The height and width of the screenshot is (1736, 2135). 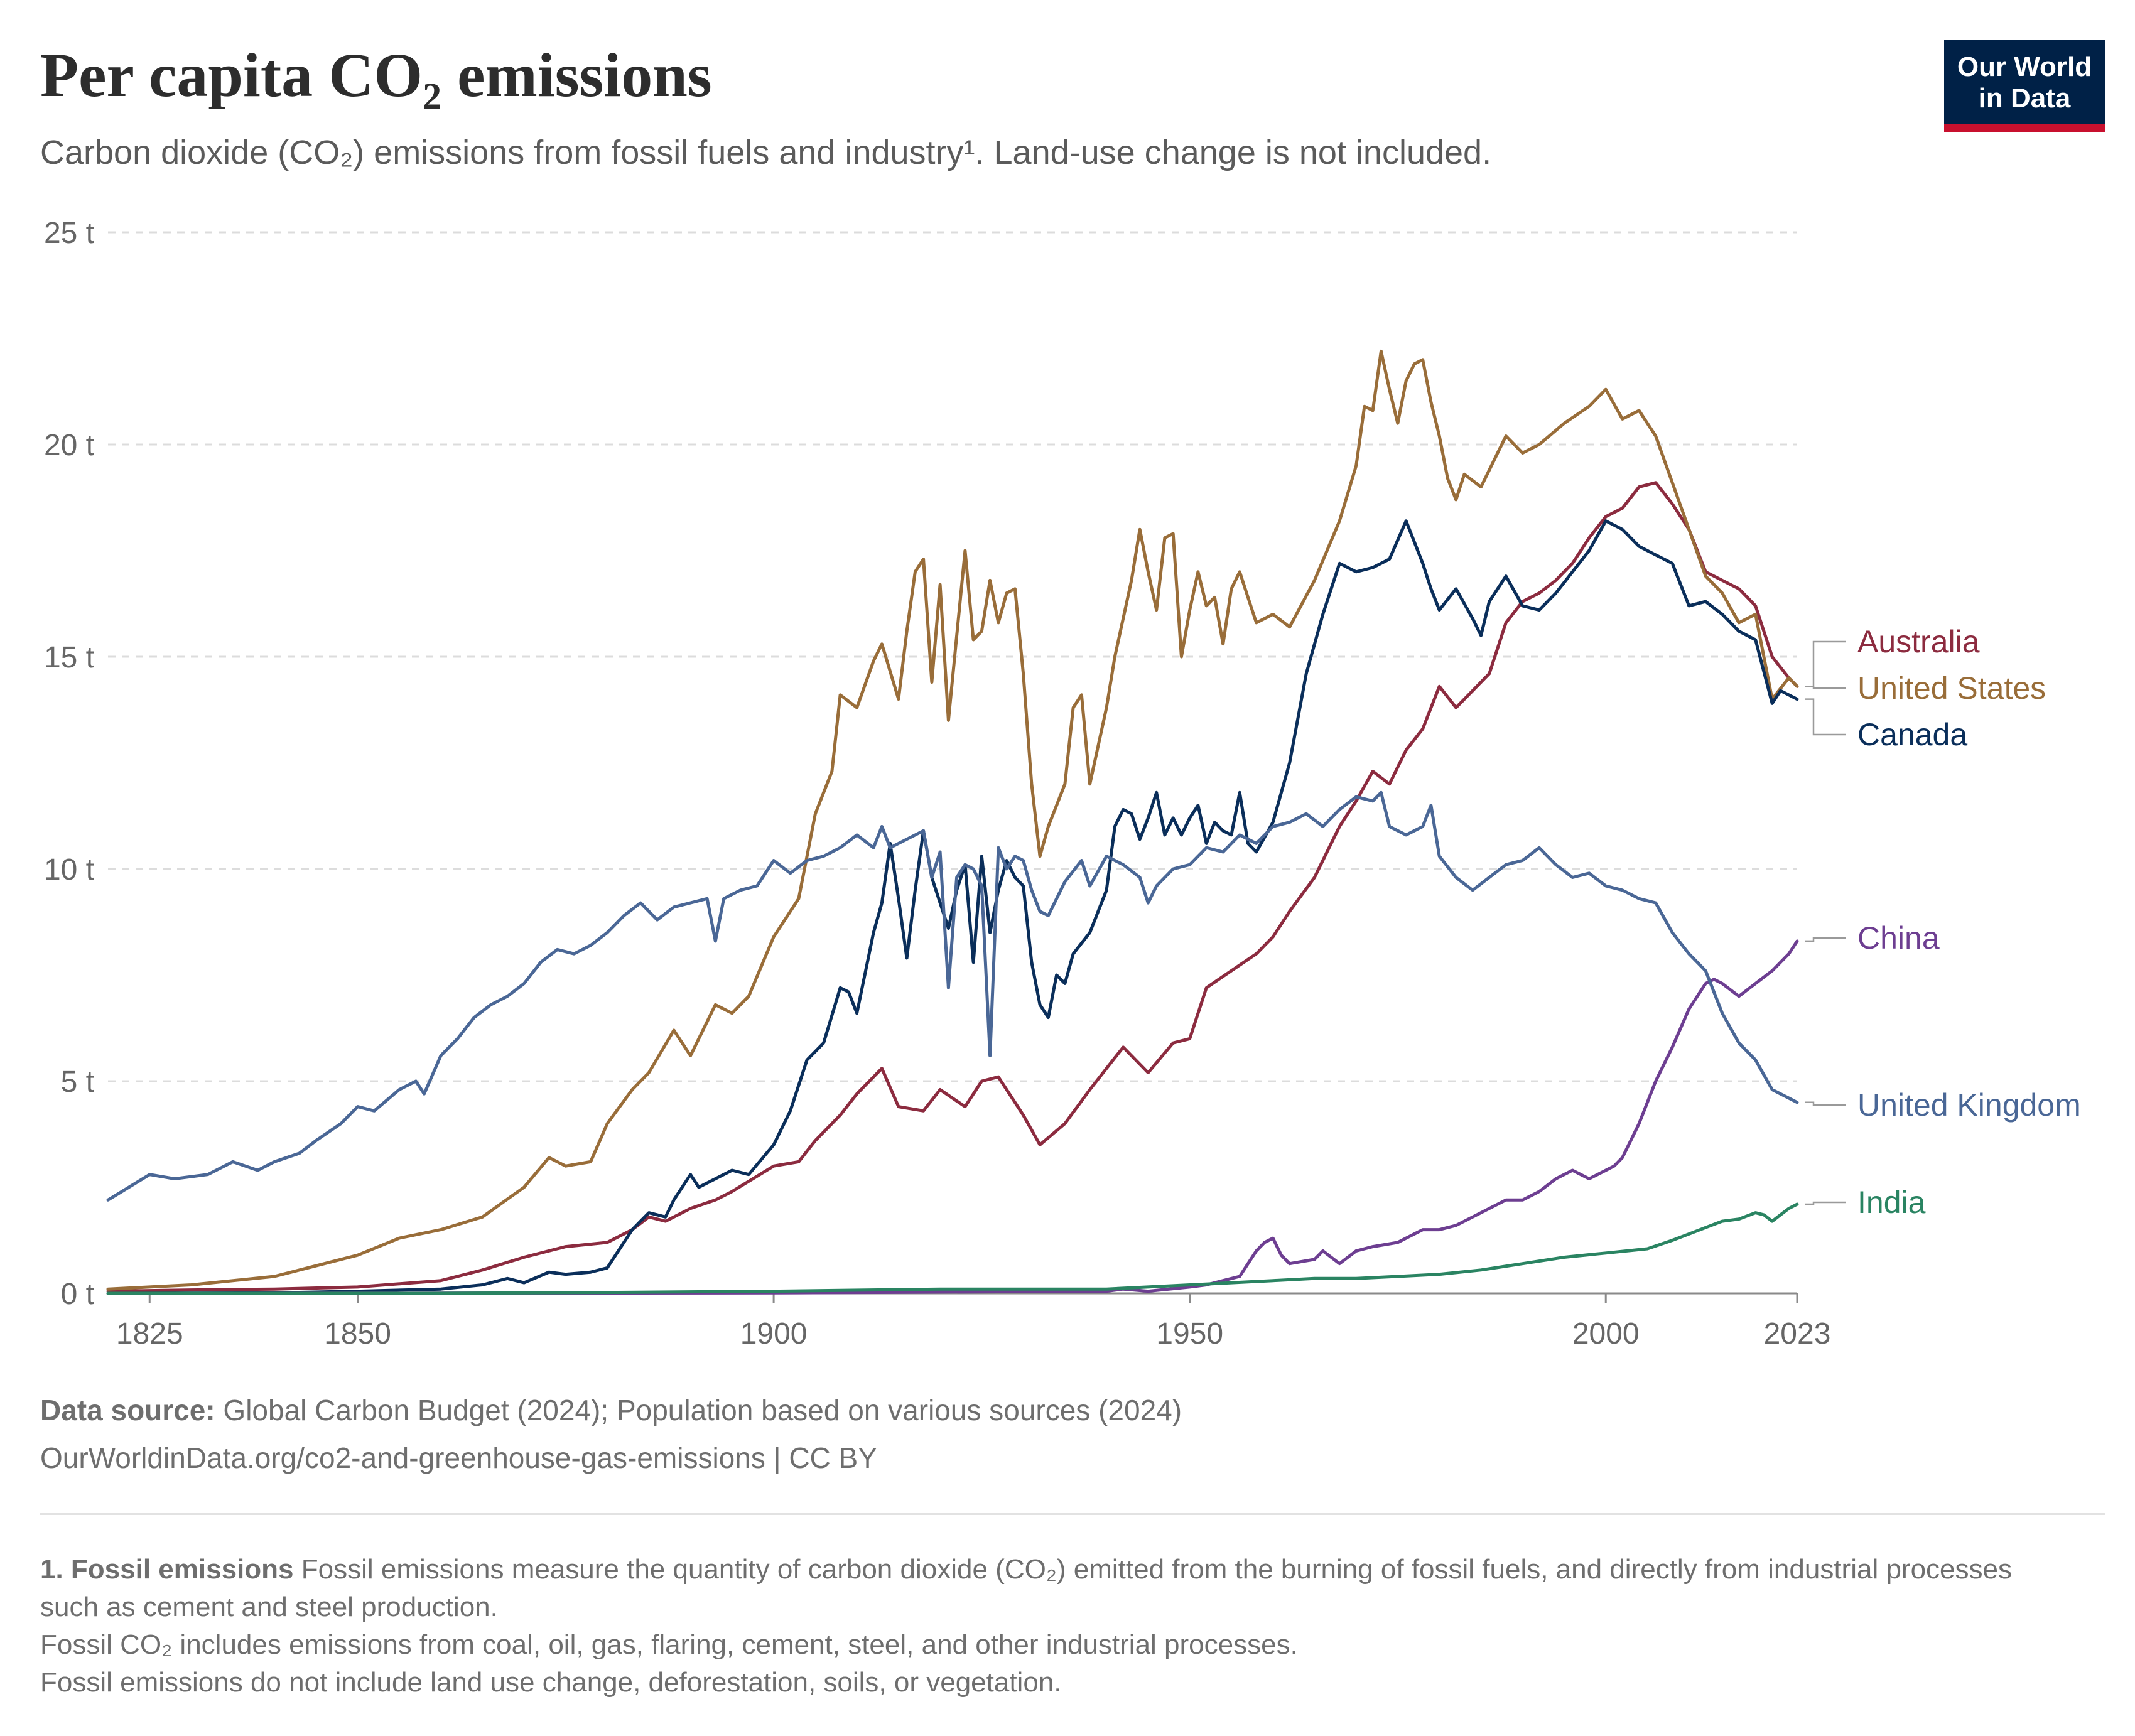 What do you see at coordinates (969, 1321) in the screenshot?
I see `x-axis: 1825 1850 1900 1950 2000 2023` at bounding box center [969, 1321].